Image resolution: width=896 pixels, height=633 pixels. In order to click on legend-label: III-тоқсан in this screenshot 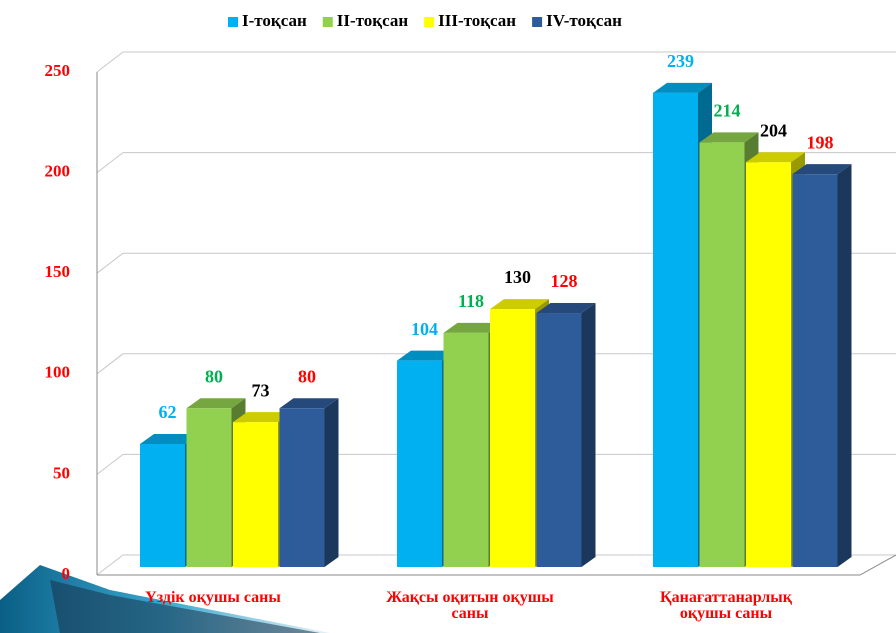, I will do `click(477, 20)`.